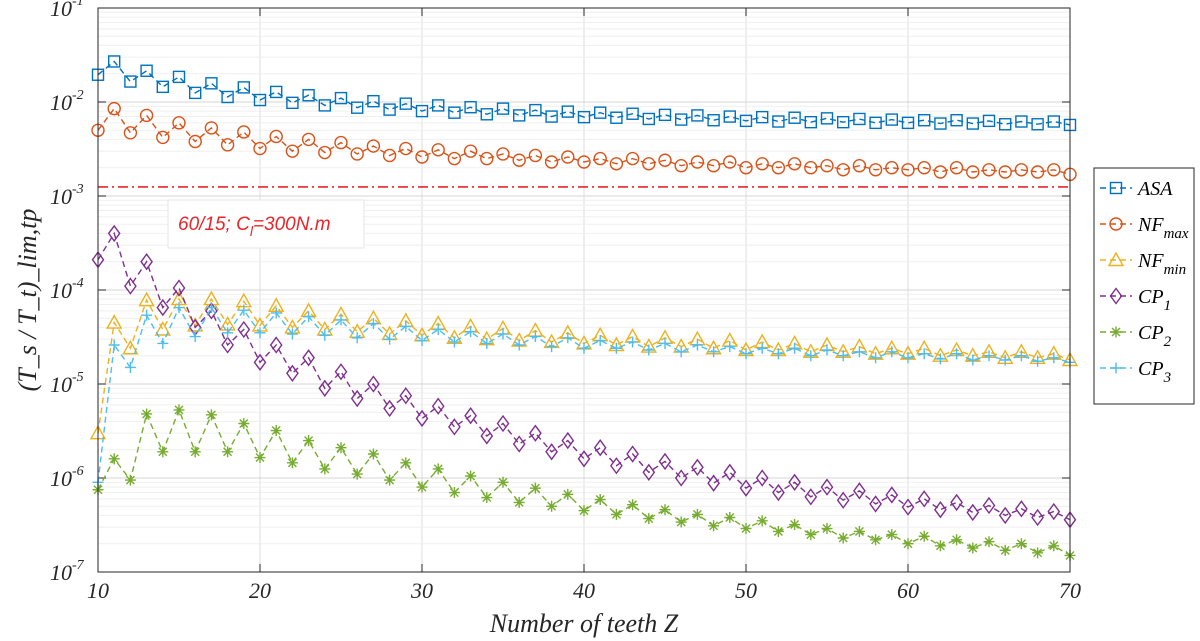 Image resolution: width=1200 pixels, height=641 pixels. Describe the element at coordinates (1175, 270) in the screenshot. I see `legend-label-sub: min` at that location.